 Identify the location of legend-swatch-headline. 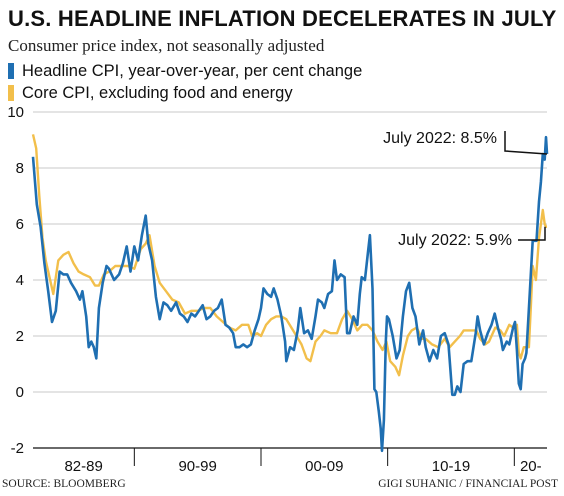
(11, 71).